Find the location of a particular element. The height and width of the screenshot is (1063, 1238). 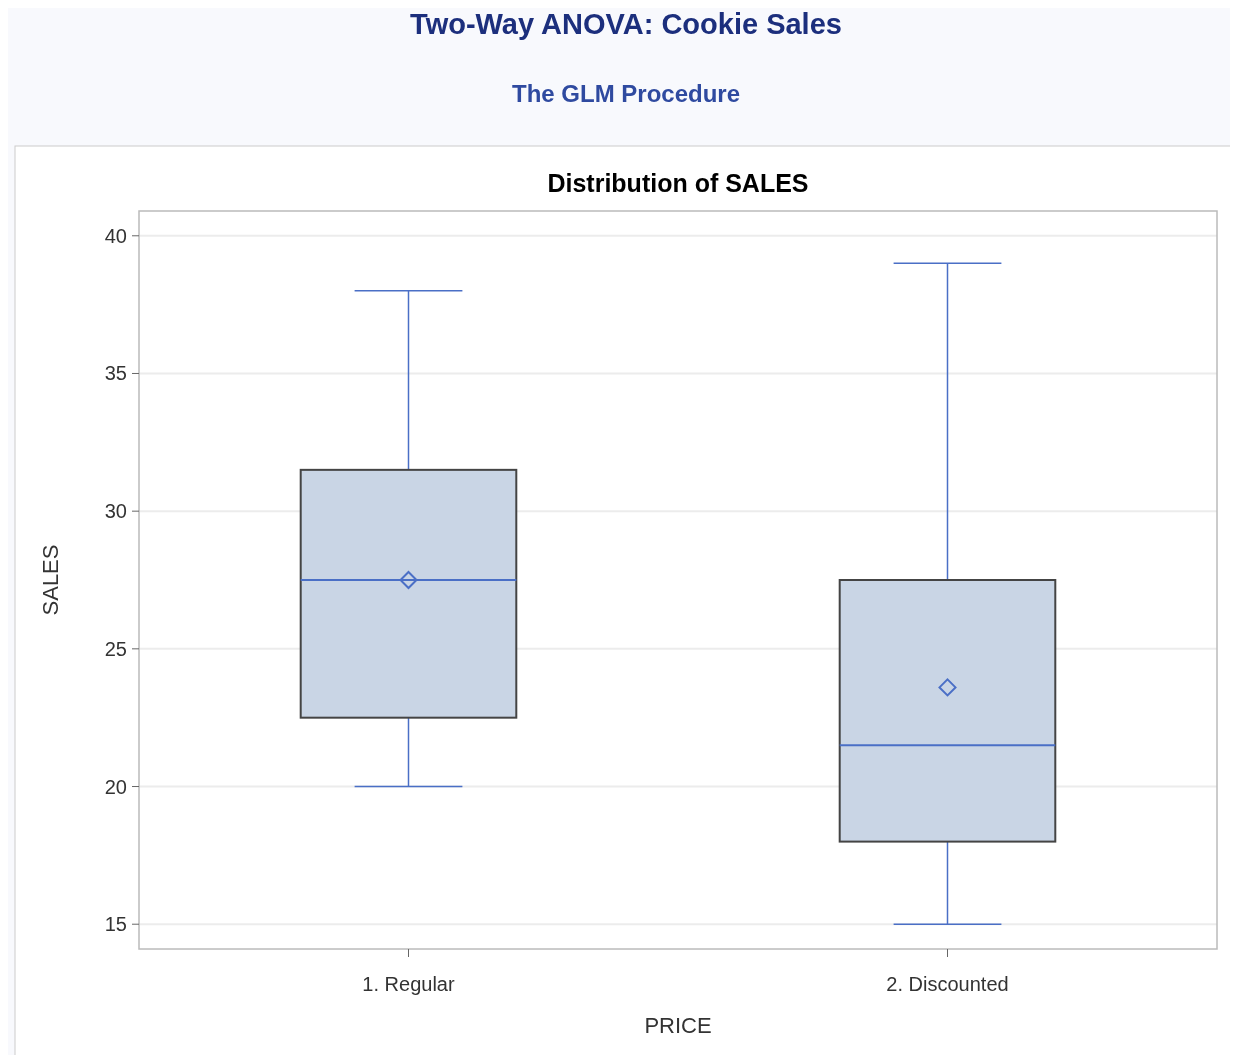

x-axis-title: PRICE is located at coordinates (678, 1025).